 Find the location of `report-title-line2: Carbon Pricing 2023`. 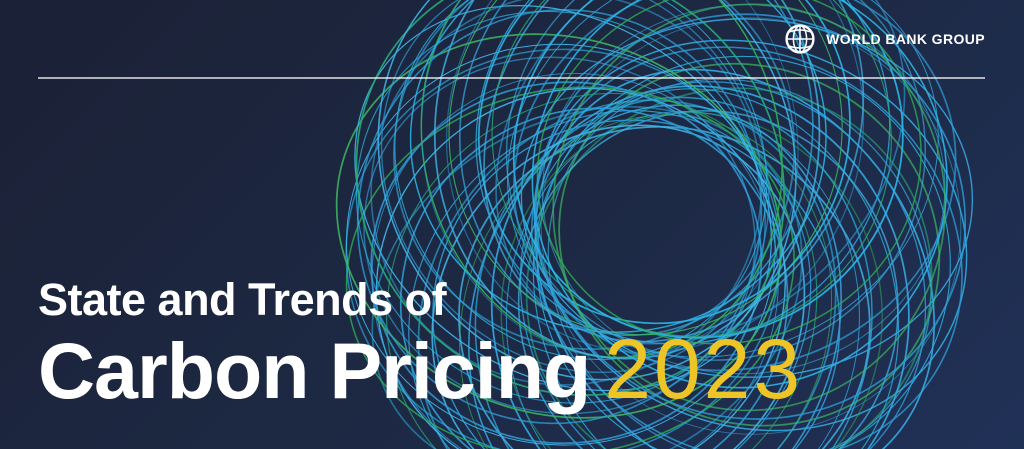

report-title-line2: Carbon Pricing 2023 is located at coordinates (420, 369).